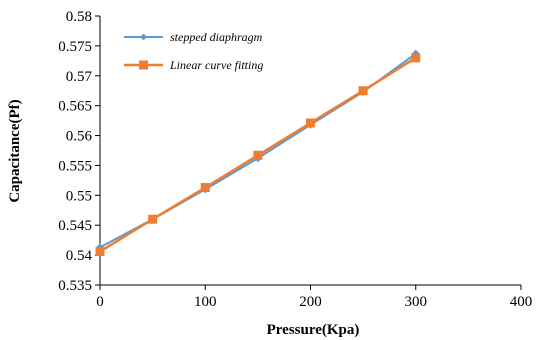 This screenshot has height=340, width=539. What do you see at coordinates (521, 302) in the screenshot?
I see `x-tick-label: 400` at bounding box center [521, 302].